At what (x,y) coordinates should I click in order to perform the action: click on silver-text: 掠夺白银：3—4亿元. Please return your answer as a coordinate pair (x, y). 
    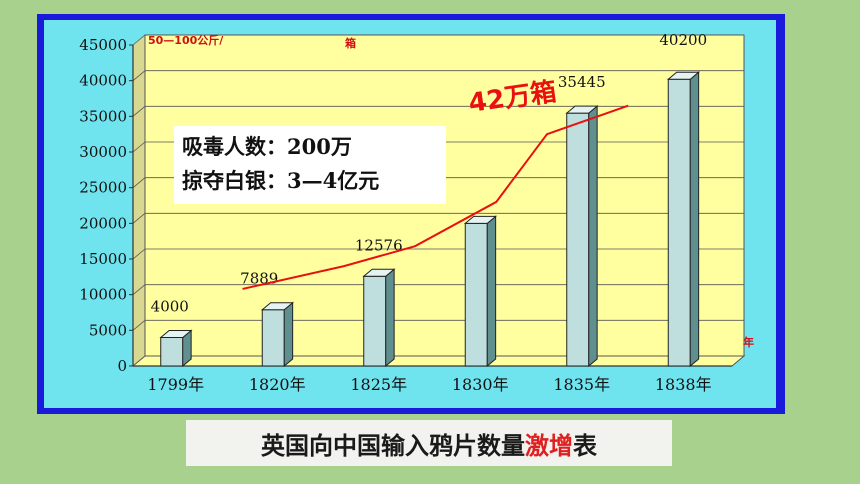
    Looking at the image, I should click on (281, 180).